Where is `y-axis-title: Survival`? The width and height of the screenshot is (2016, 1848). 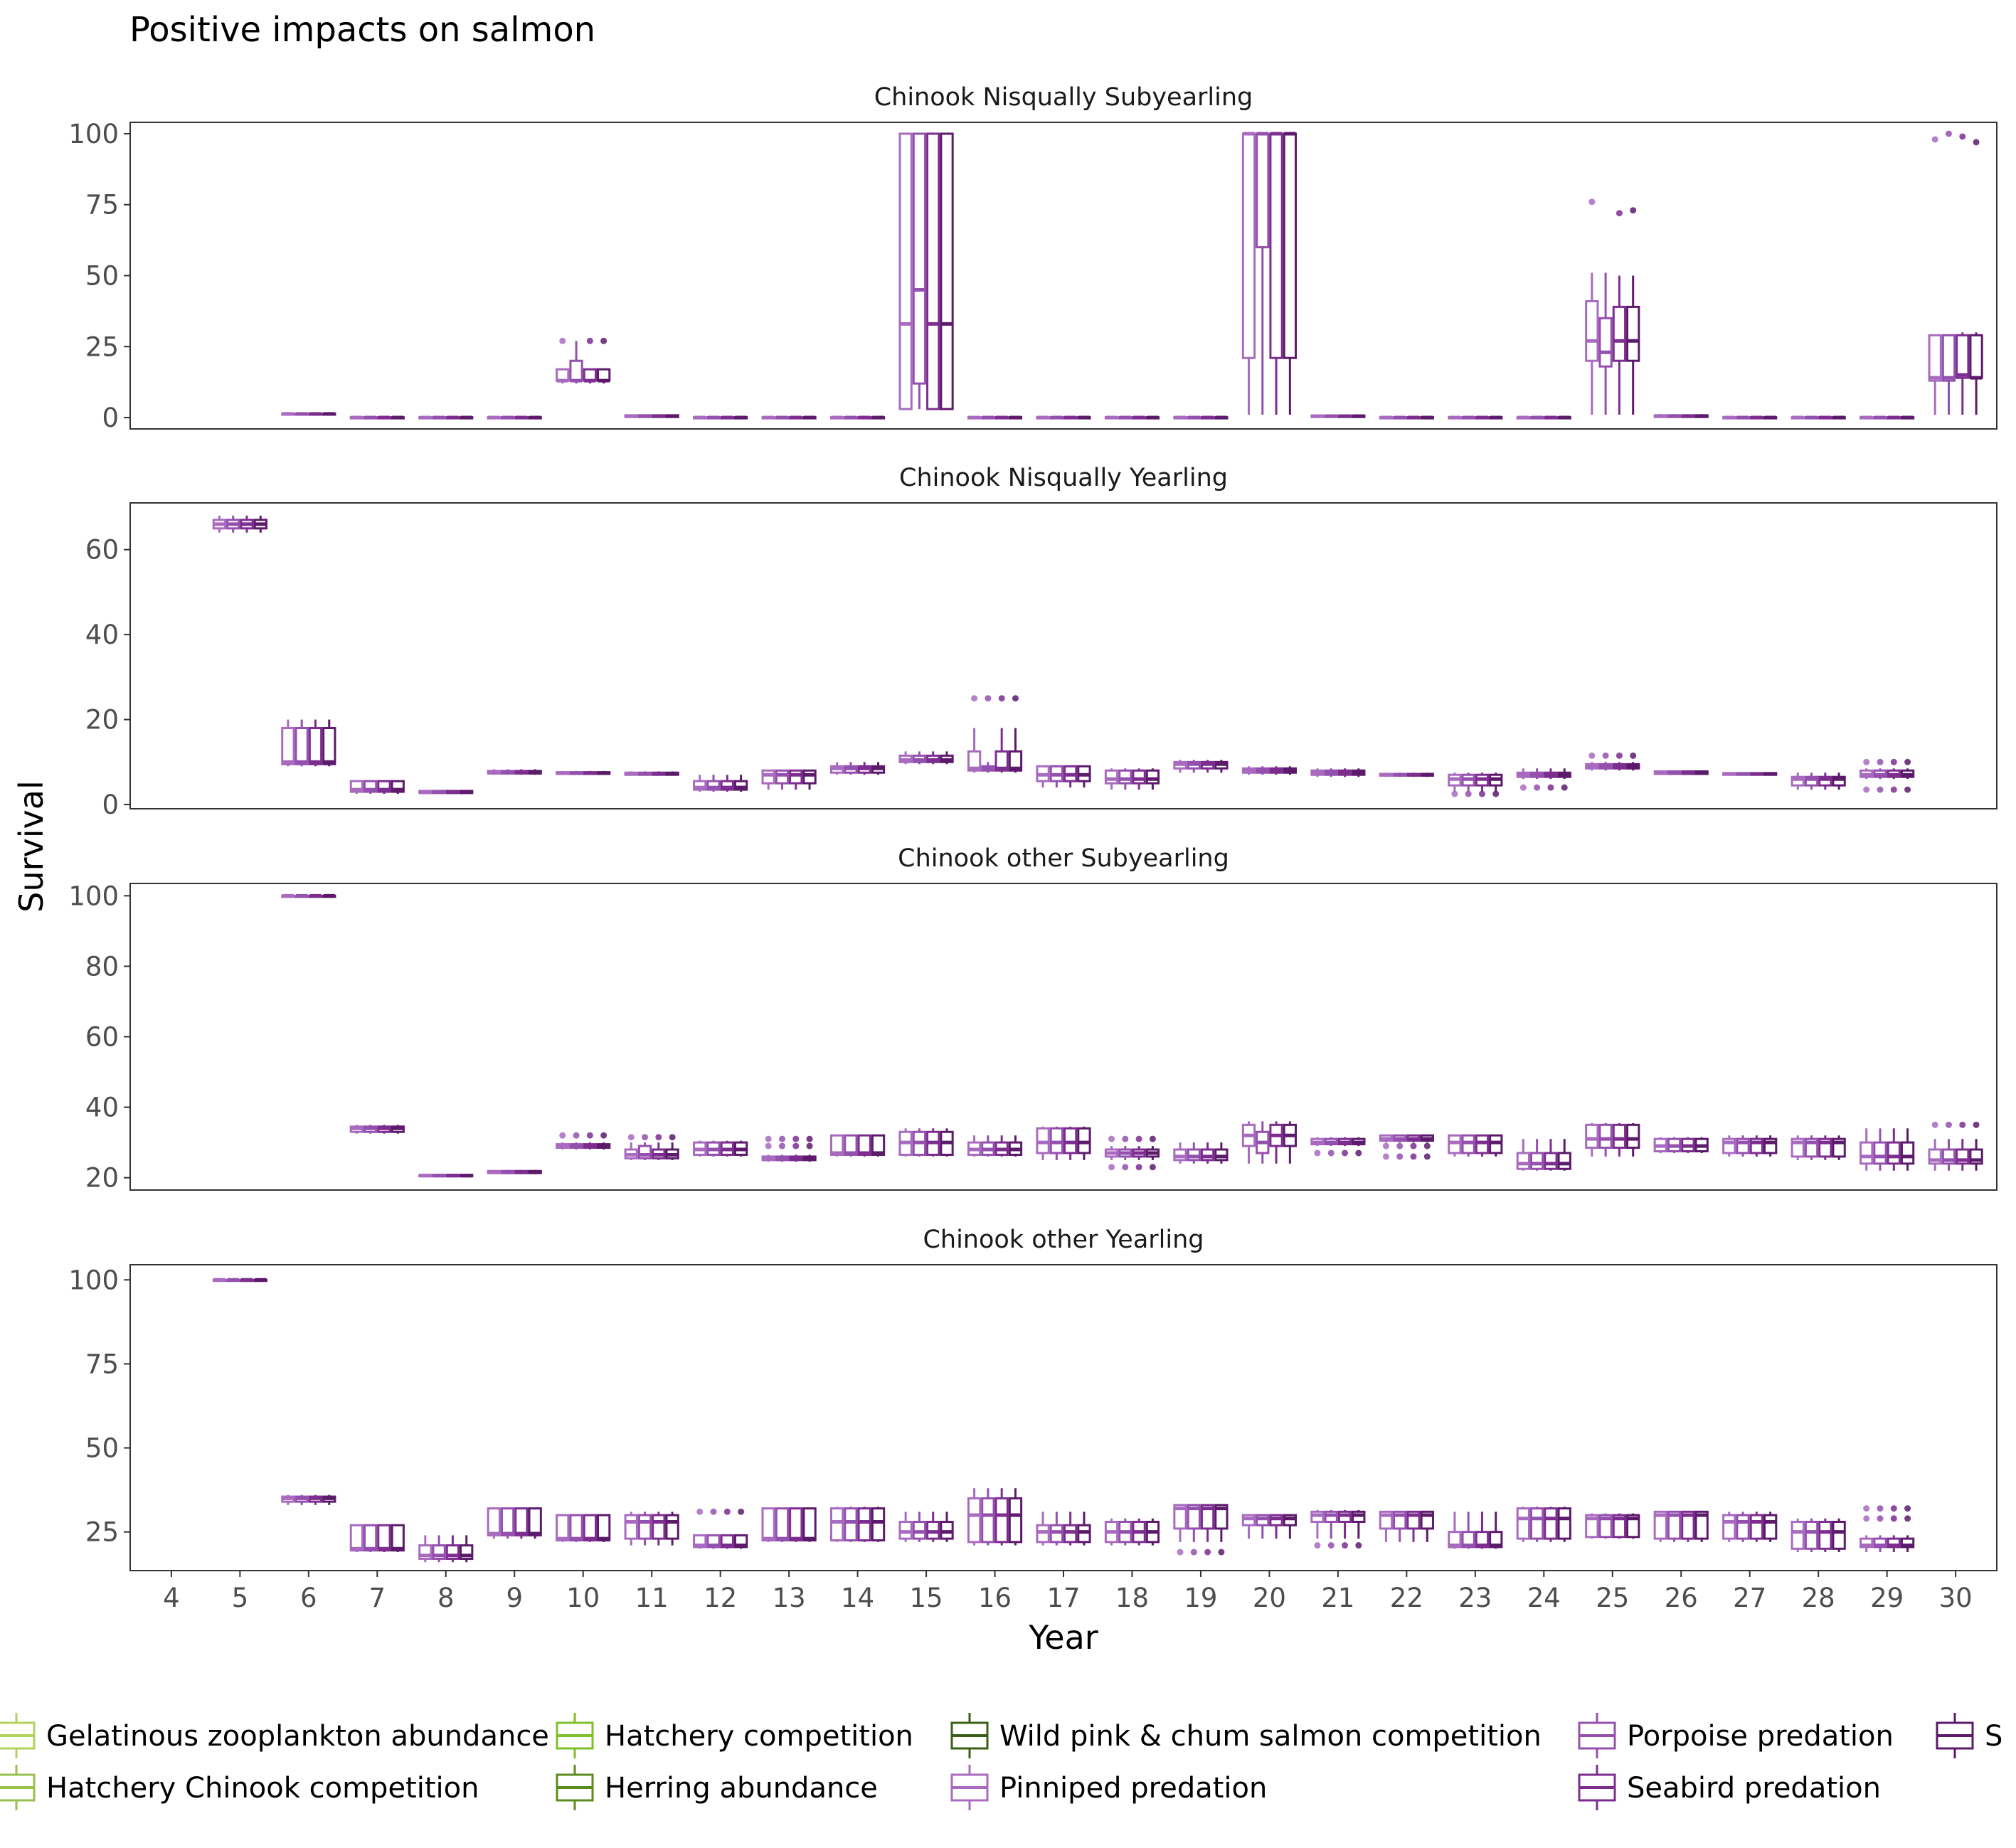 y-axis-title: Survival is located at coordinates (31, 846).